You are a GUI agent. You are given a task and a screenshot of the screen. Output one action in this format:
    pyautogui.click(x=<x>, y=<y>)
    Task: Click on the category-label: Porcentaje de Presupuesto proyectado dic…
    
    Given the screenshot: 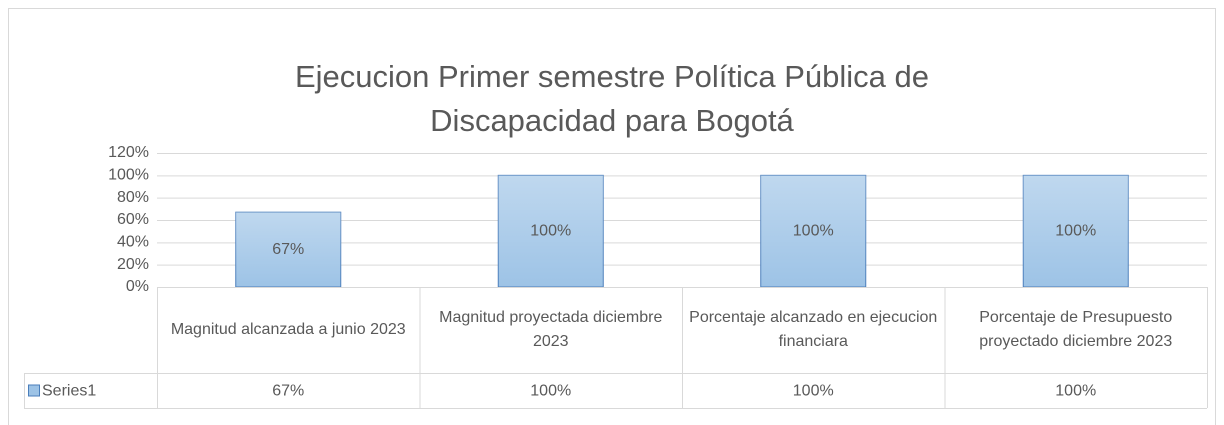 What is the action you would take?
    pyautogui.click(x=1076, y=329)
    